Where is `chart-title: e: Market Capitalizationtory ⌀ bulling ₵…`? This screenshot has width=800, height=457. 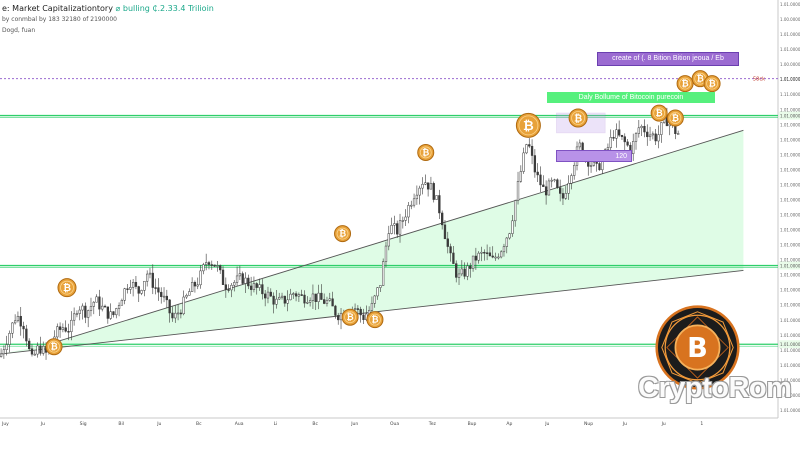 chart-title: e: Market Capitalizationtory ⌀ bulling ₵… is located at coordinates (108, 8).